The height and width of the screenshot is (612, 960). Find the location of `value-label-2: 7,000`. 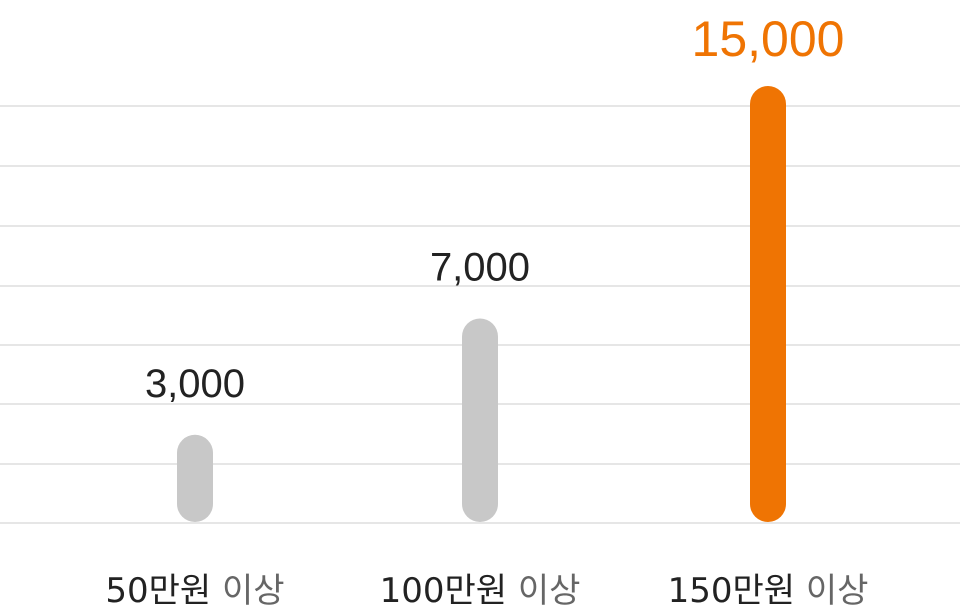

value-label-2: 7,000 is located at coordinates (480, 268).